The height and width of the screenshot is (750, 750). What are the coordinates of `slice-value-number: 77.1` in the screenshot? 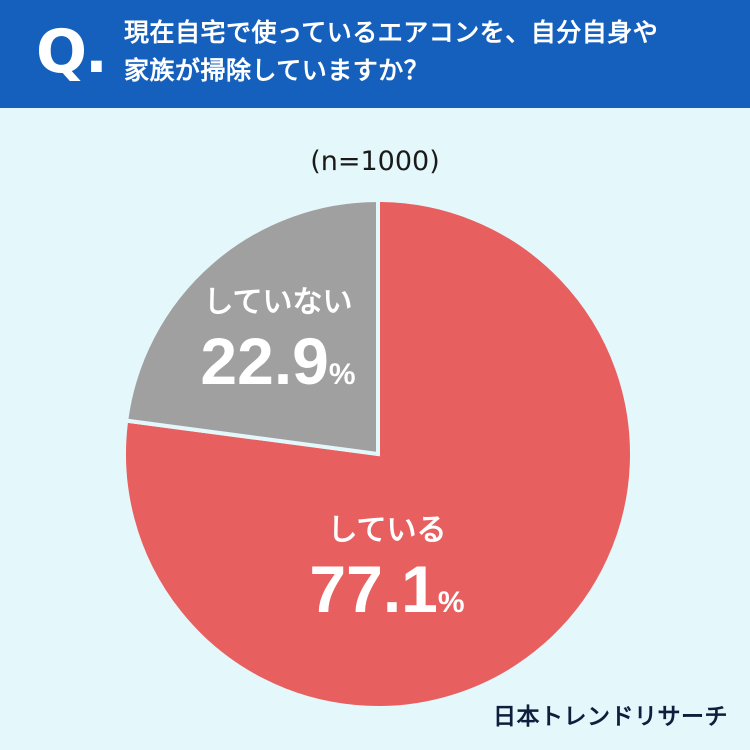 It's located at (373, 589).